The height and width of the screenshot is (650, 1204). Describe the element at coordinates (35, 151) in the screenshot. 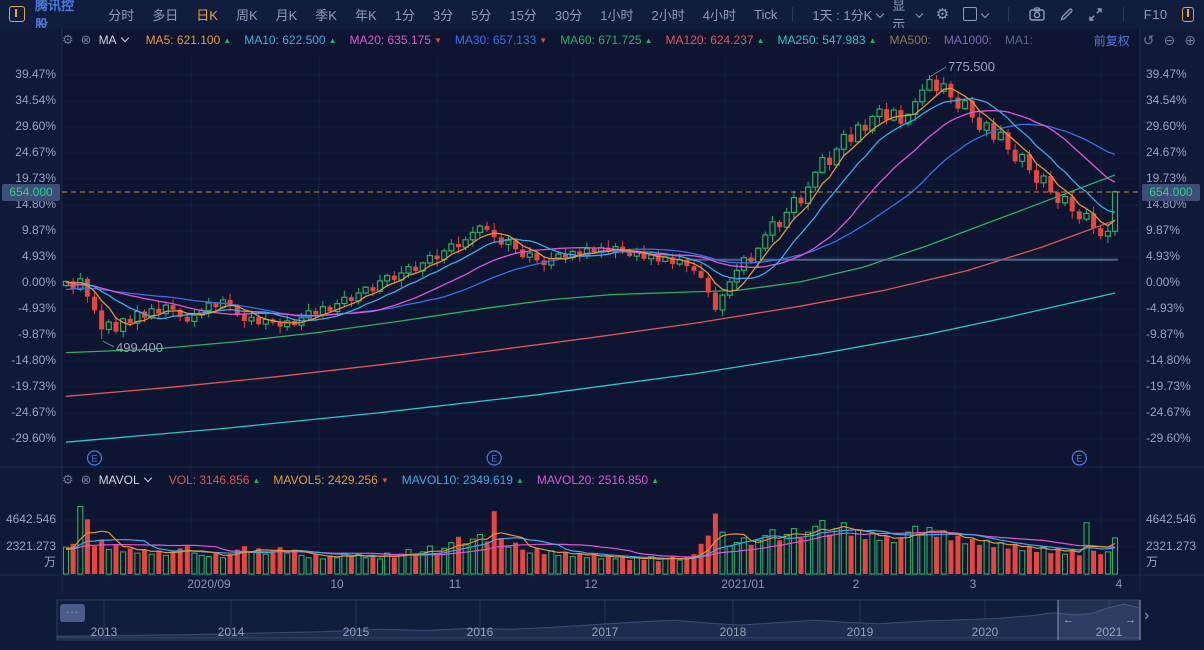

I see `percent-tick-label: 24.67%` at that location.